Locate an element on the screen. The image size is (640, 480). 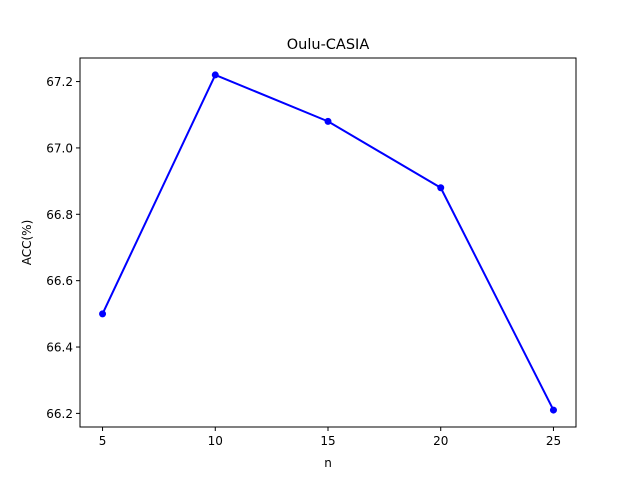
x-tick-label: 25 is located at coordinates (553, 441).